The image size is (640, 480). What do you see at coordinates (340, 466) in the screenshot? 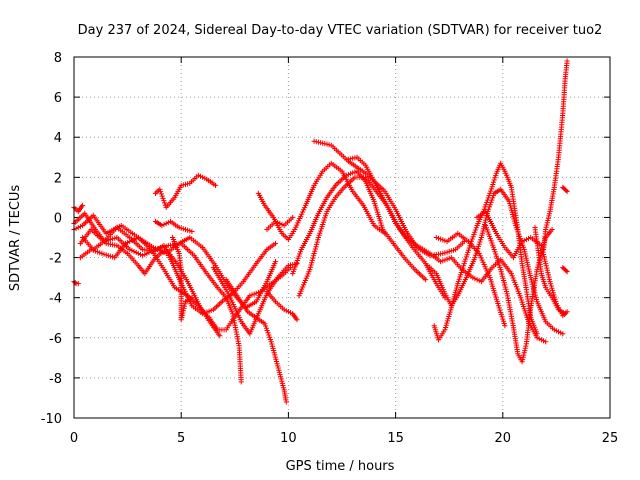
I see `x-axis-label: GPS time / hours` at bounding box center [340, 466].